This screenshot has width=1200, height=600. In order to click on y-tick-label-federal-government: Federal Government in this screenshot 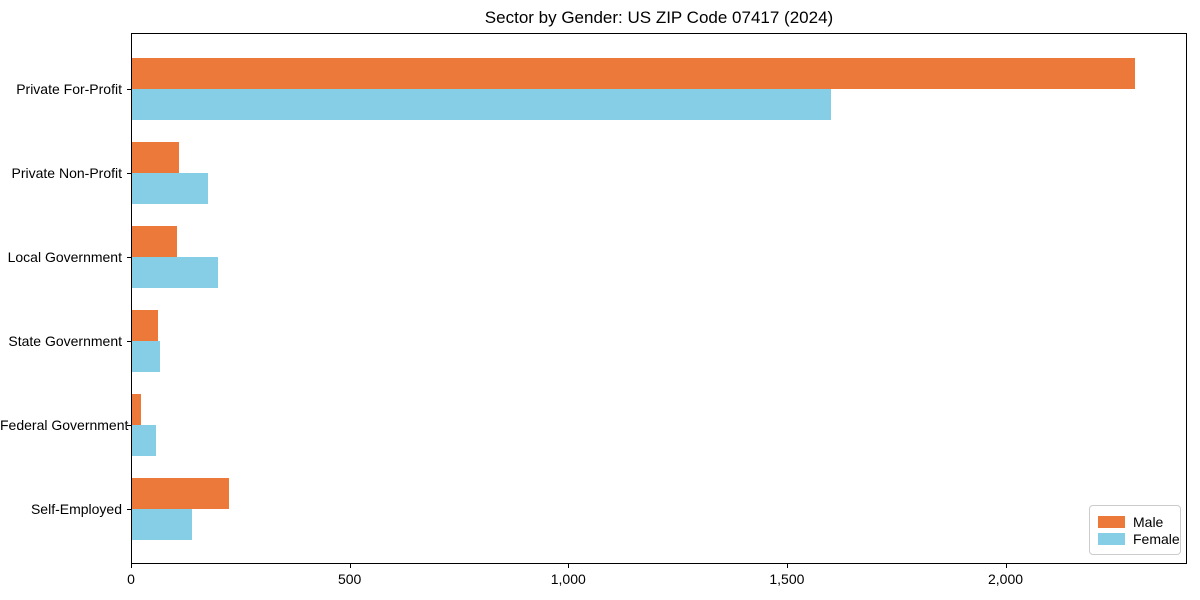, I will do `click(64, 424)`.